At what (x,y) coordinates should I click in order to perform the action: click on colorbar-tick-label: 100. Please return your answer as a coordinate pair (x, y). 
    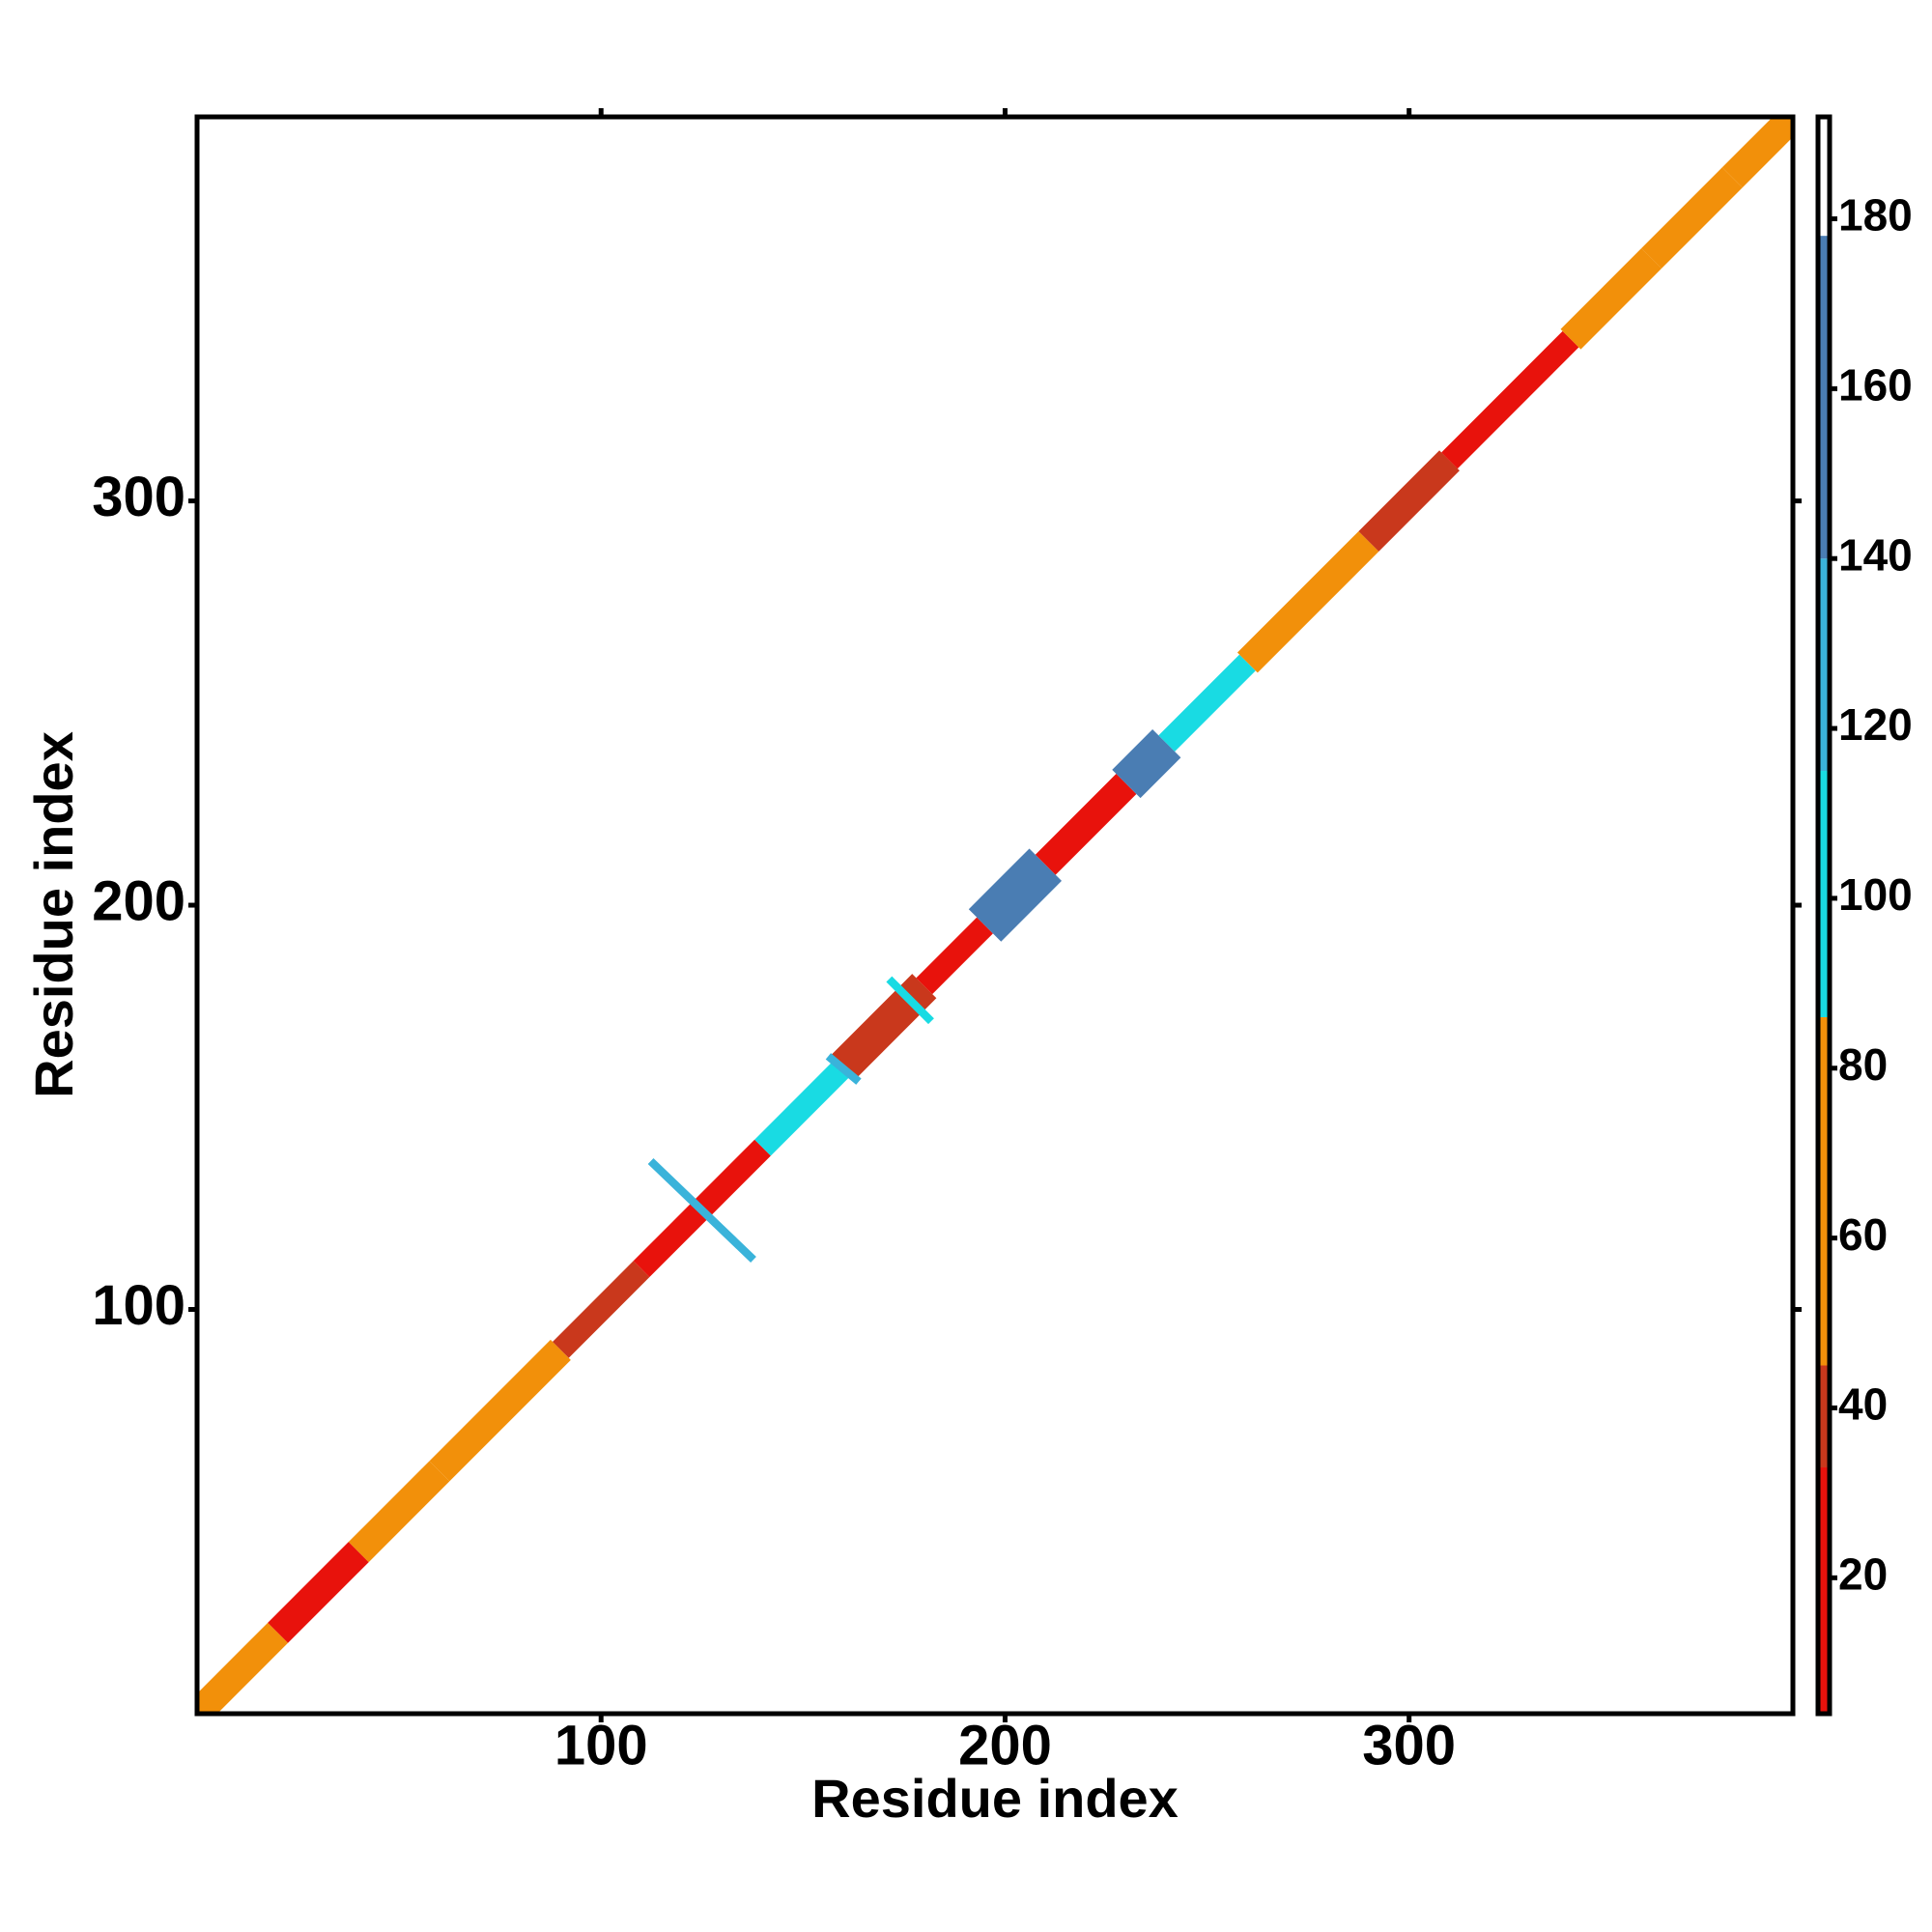
    Looking at the image, I should click on (1875, 894).